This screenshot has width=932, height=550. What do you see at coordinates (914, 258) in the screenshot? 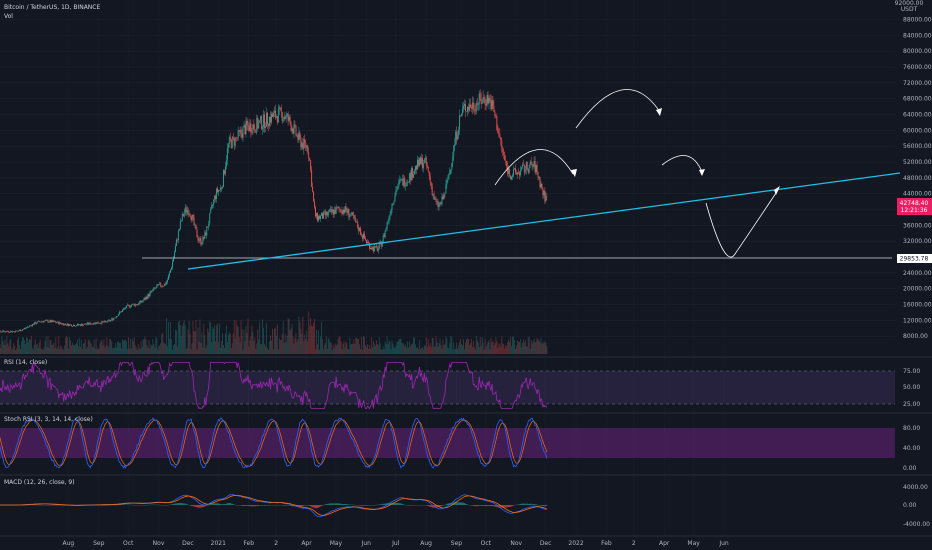
I see `support-price-tag` at bounding box center [914, 258].